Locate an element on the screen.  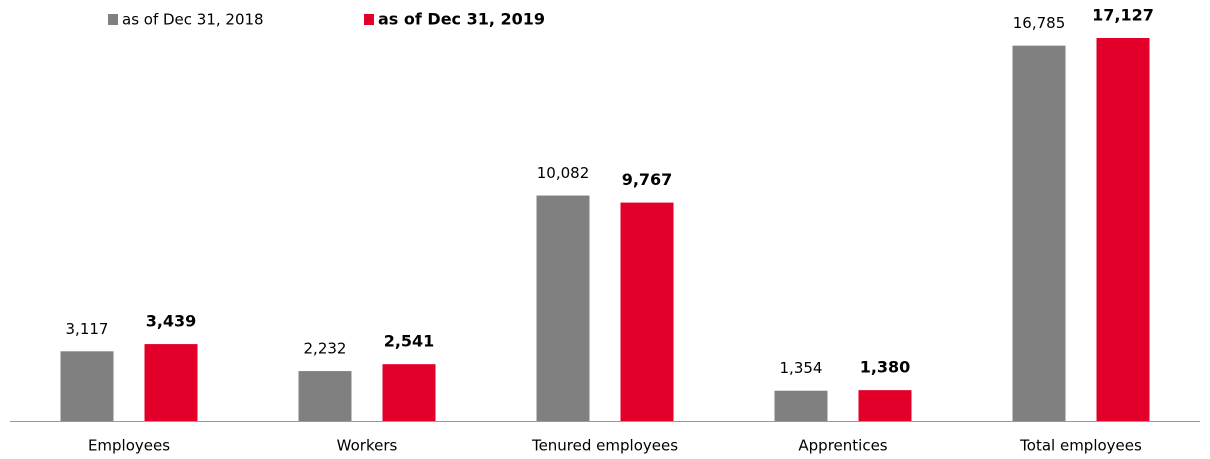
x-tick-label: Workers is located at coordinates (367, 446).